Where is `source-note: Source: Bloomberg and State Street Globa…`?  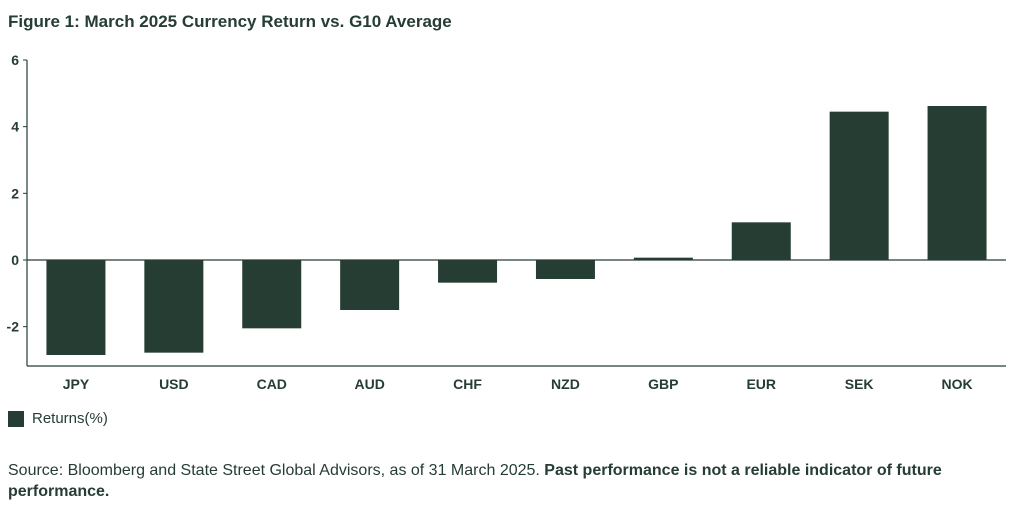
source-note: Source: Bloomberg and State Street Globa… is located at coordinates (508, 481).